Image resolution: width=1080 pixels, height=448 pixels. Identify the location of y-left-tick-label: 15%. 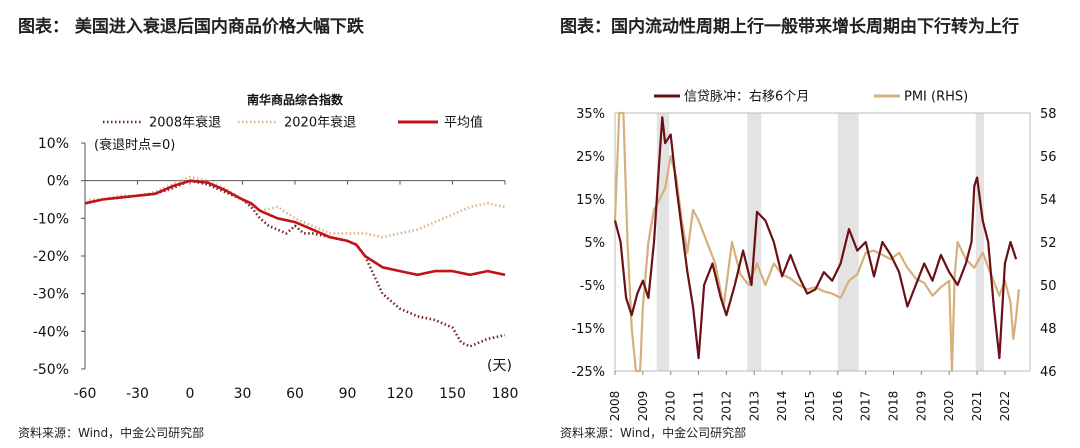
(590, 200).